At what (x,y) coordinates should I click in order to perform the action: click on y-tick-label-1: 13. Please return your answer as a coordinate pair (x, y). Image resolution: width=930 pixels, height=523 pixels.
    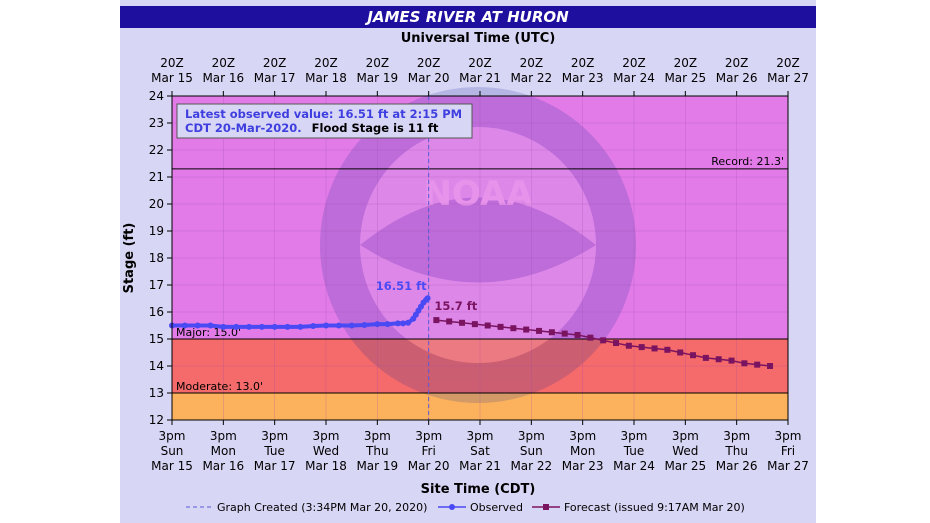
    Looking at the image, I should click on (156, 393).